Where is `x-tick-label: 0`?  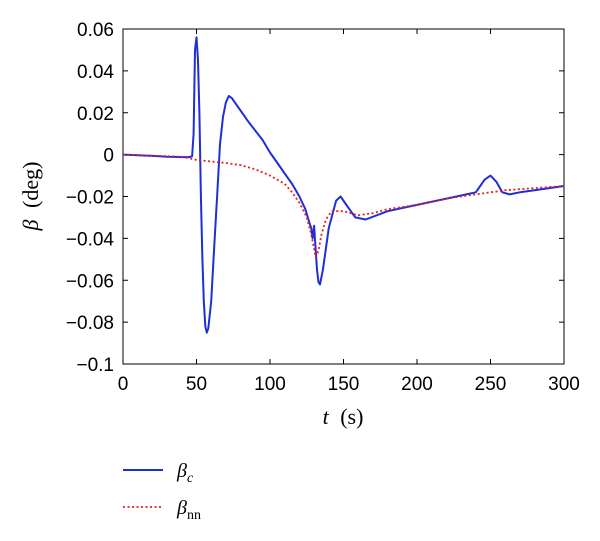 x-tick-label: 0 is located at coordinates (123, 384).